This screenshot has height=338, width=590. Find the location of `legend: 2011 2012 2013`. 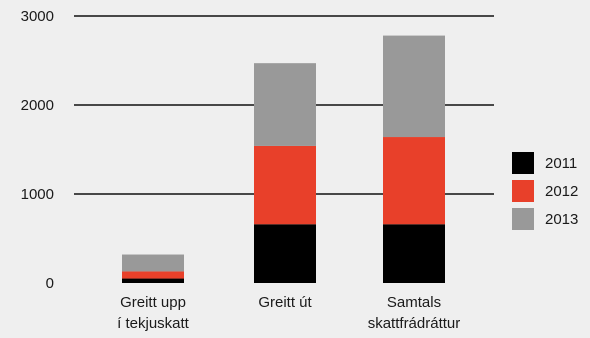

legend: 2011 2012 2013 is located at coordinates (545, 191).